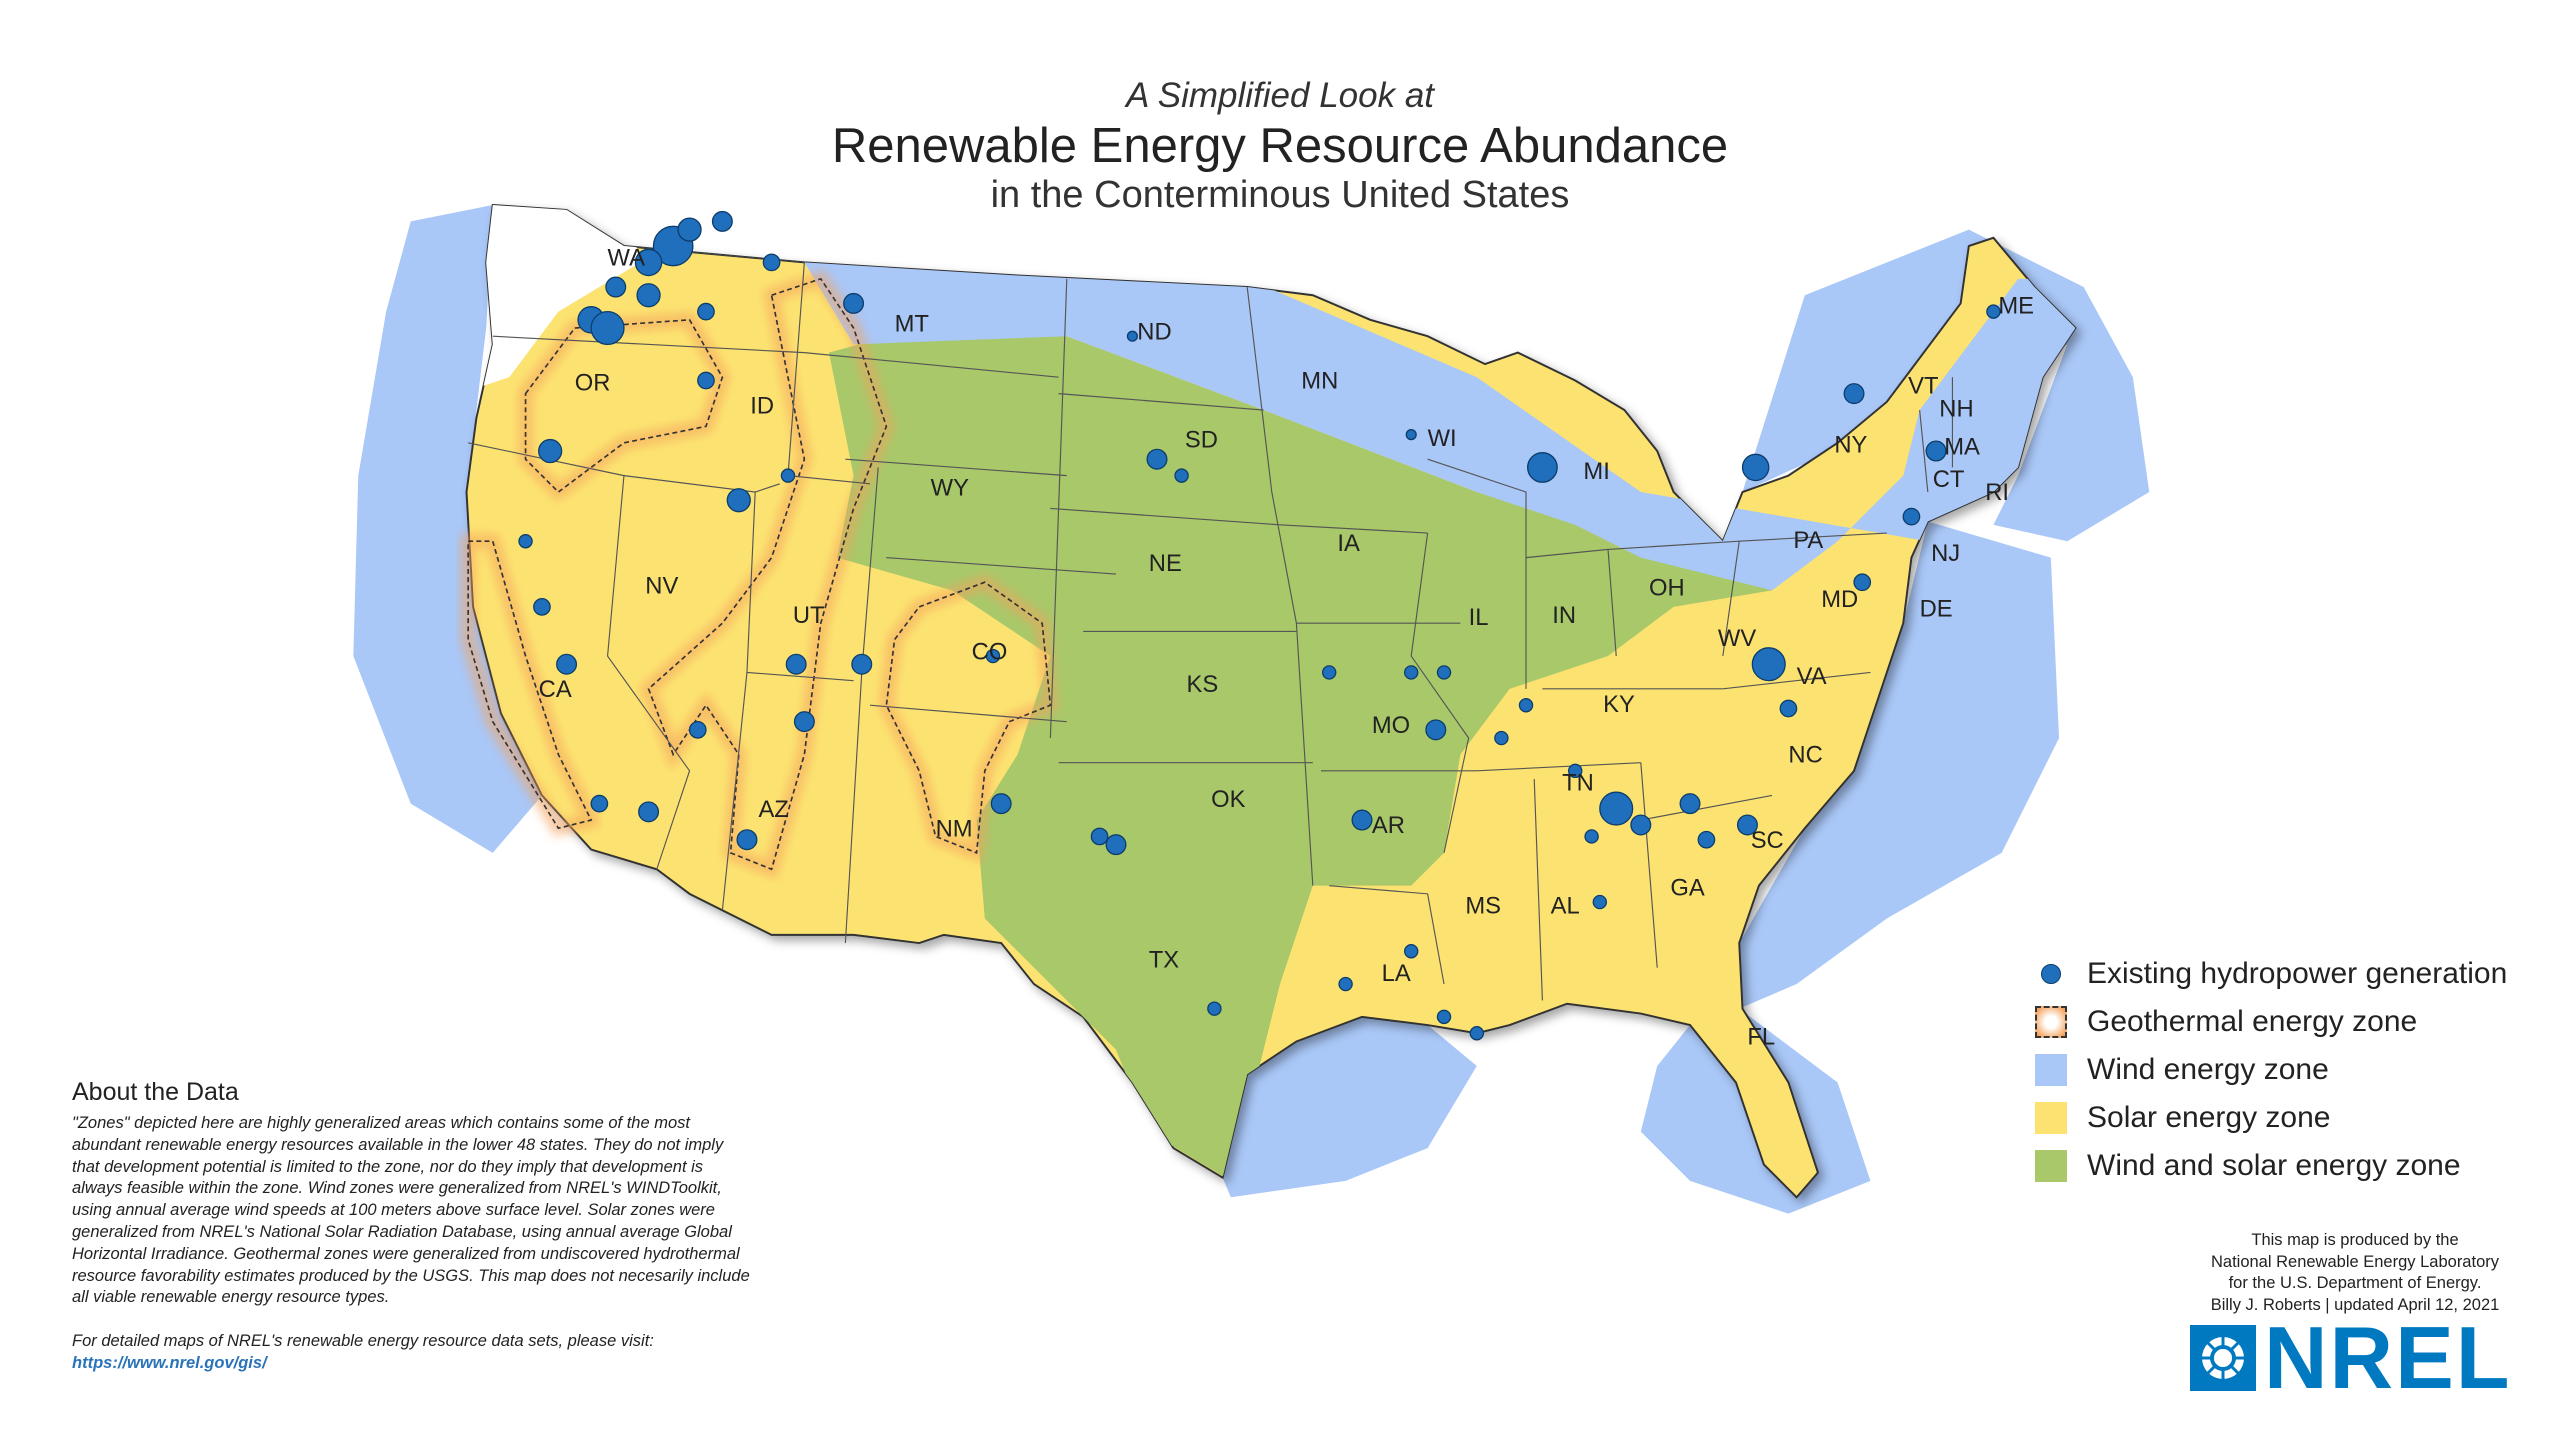  What do you see at coordinates (2051, 1022) in the screenshot?
I see `geothermal-swatch-icon` at bounding box center [2051, 1022].